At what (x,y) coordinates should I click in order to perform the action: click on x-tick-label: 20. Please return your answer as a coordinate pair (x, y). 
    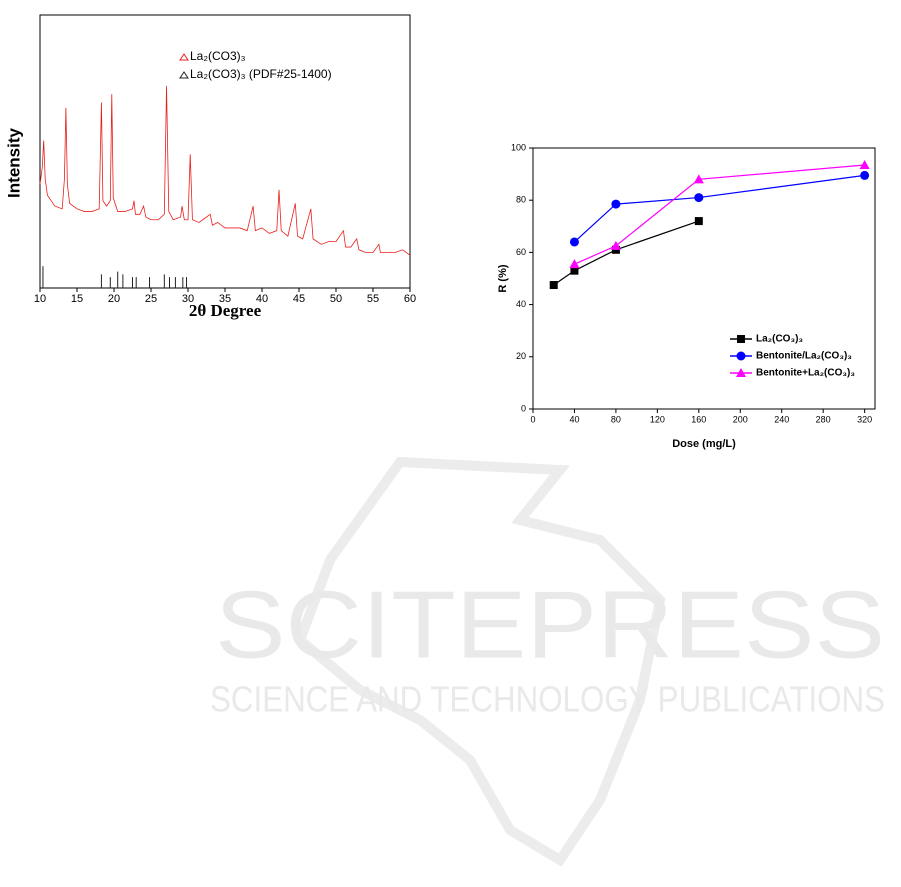
    Looking at the image, I should click on (114, 299).